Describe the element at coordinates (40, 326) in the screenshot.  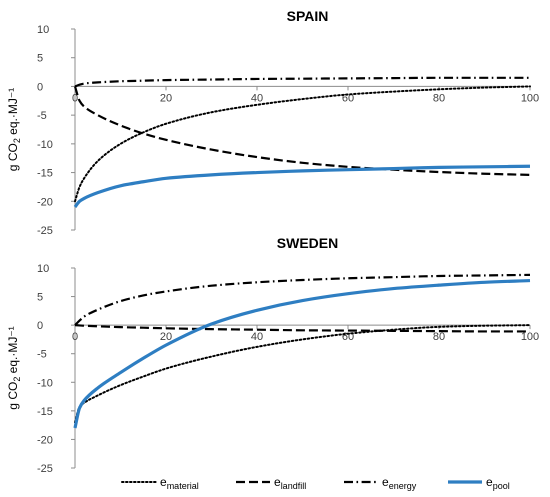
I see `sweden-y-tick-label: 0` at that location.